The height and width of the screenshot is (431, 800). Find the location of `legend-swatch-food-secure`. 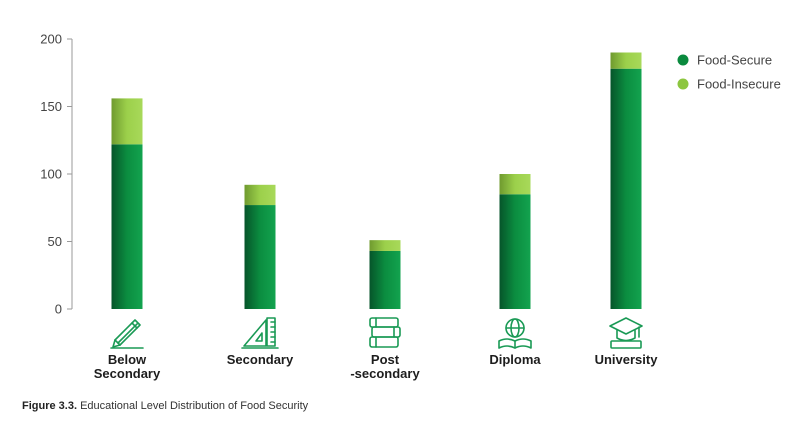

legend-swatch-food-secure is located at coordinates (683, 60).